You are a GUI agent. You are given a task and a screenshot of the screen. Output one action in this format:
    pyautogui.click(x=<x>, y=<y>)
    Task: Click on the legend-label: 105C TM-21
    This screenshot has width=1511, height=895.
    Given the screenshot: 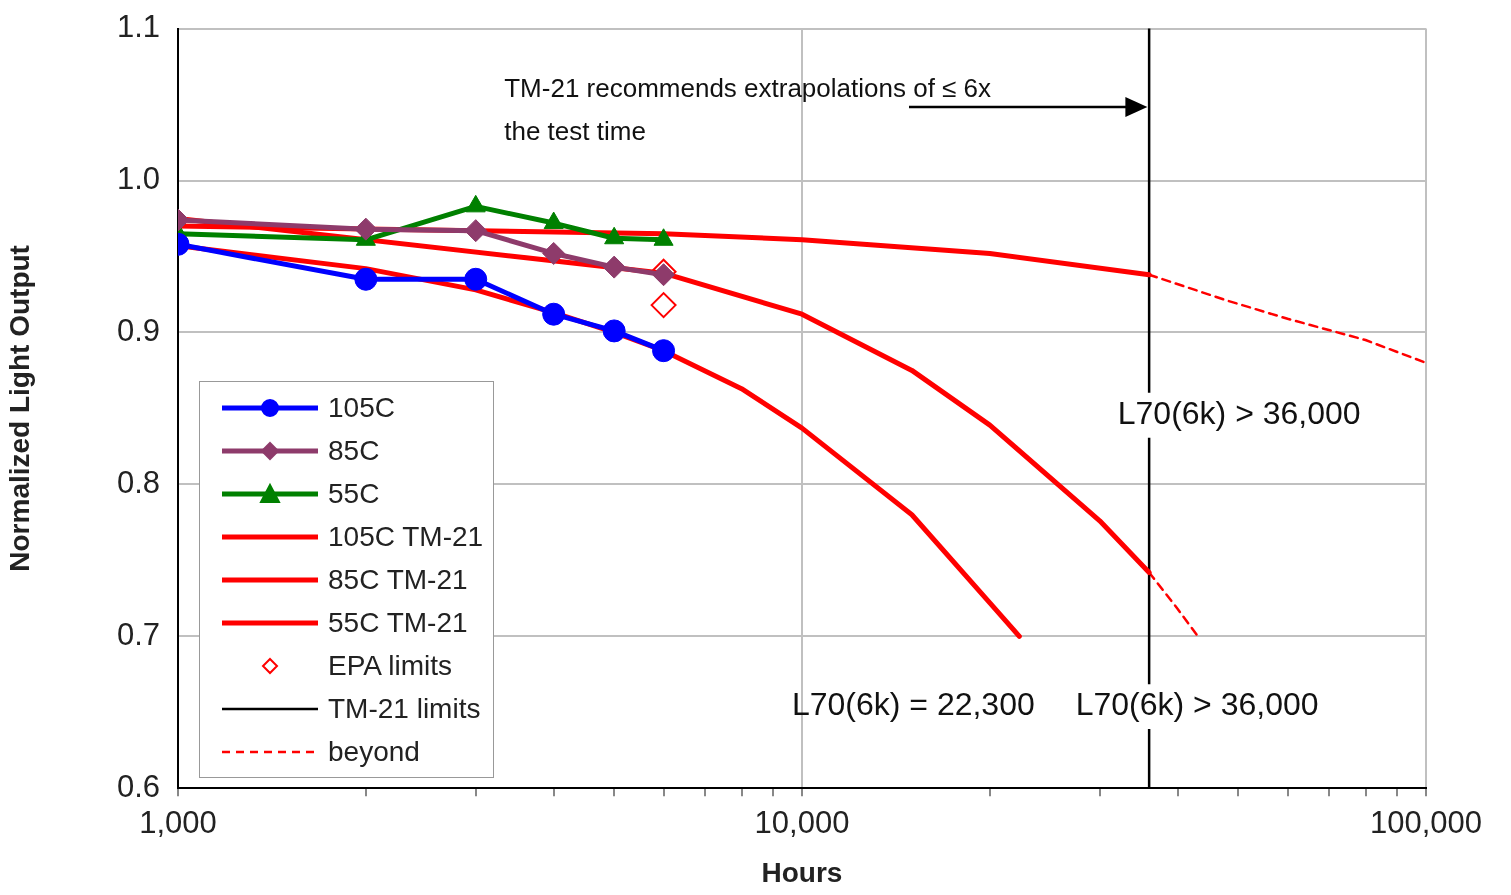 What is the action you would take?
    pyautogui.click(x=406, y=536)
    